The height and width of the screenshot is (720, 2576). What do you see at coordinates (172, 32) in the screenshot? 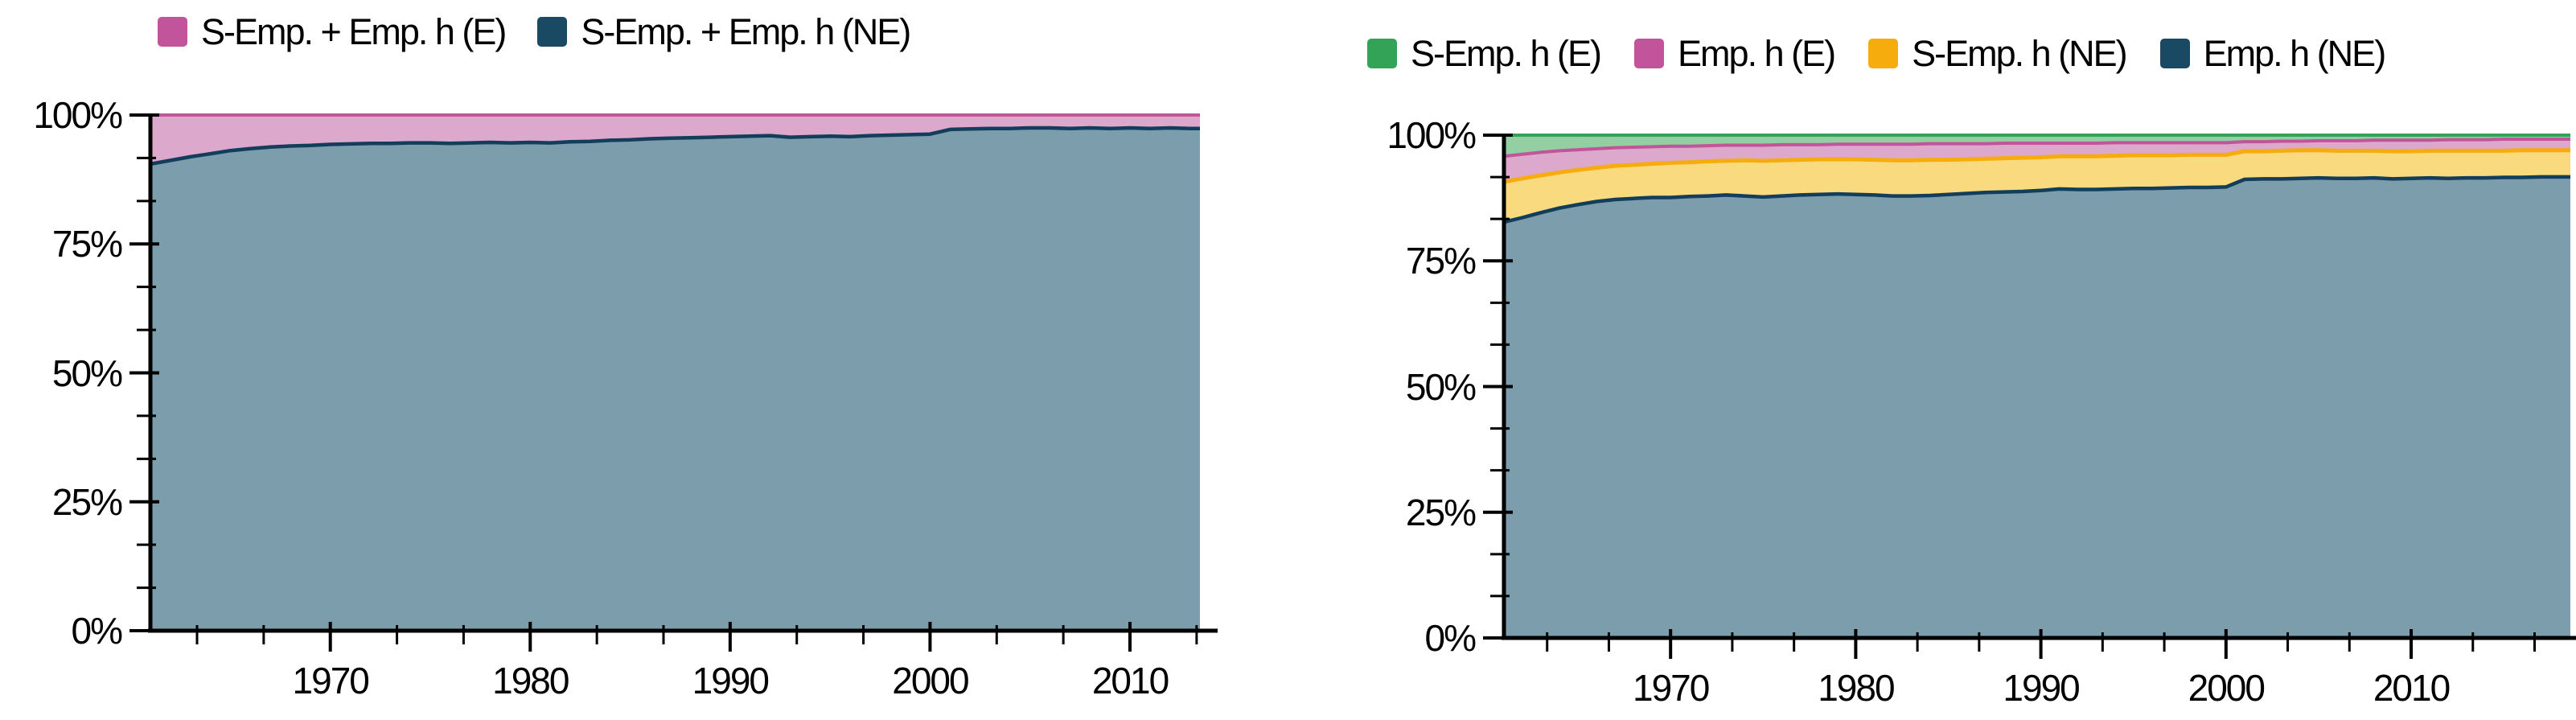
I see `legend-swatch-semp-emp-e` at bounding box center [172, 32].